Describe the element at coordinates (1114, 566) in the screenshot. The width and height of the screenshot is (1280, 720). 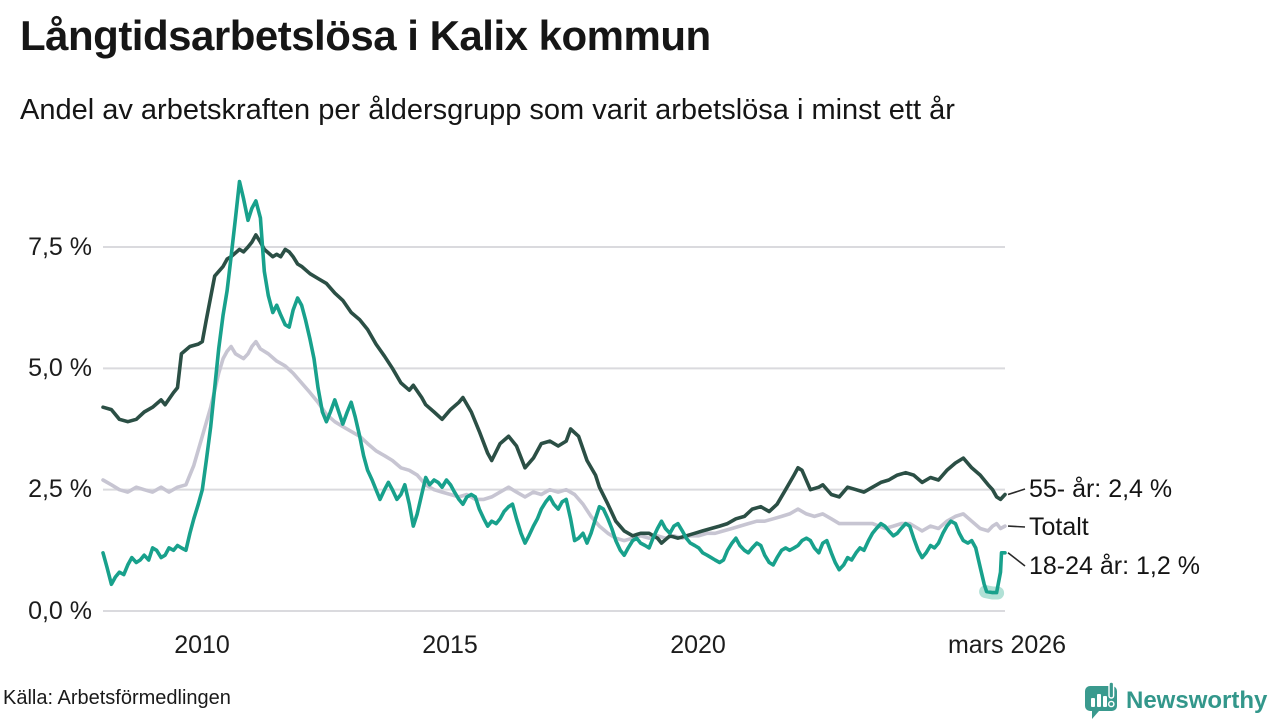
I see `series-label-18-24-ar: 18-24 år: 1,2 %` at that location.